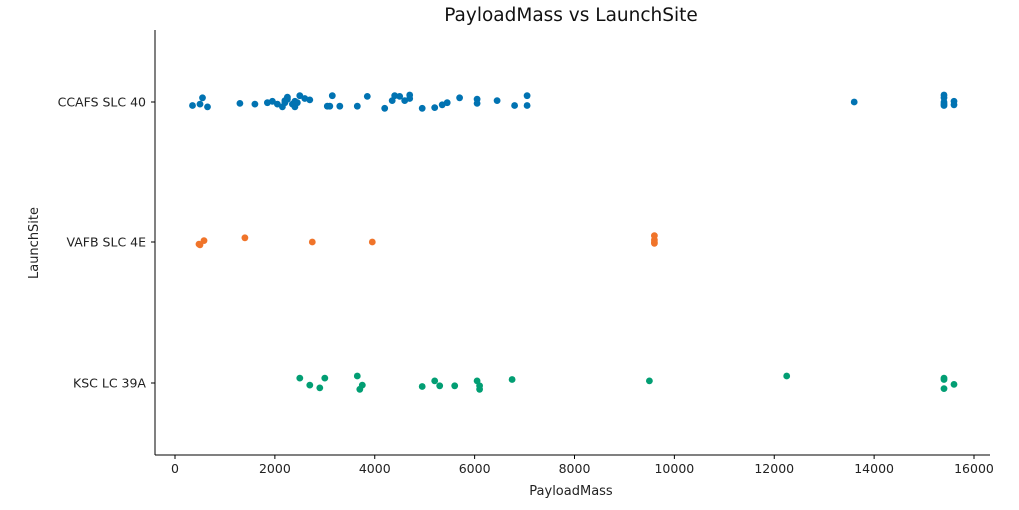  Describe the element at coordinates (107, 242) in the screenshot. I see `y-tick-label: VAFB SLC 4E` at that location.